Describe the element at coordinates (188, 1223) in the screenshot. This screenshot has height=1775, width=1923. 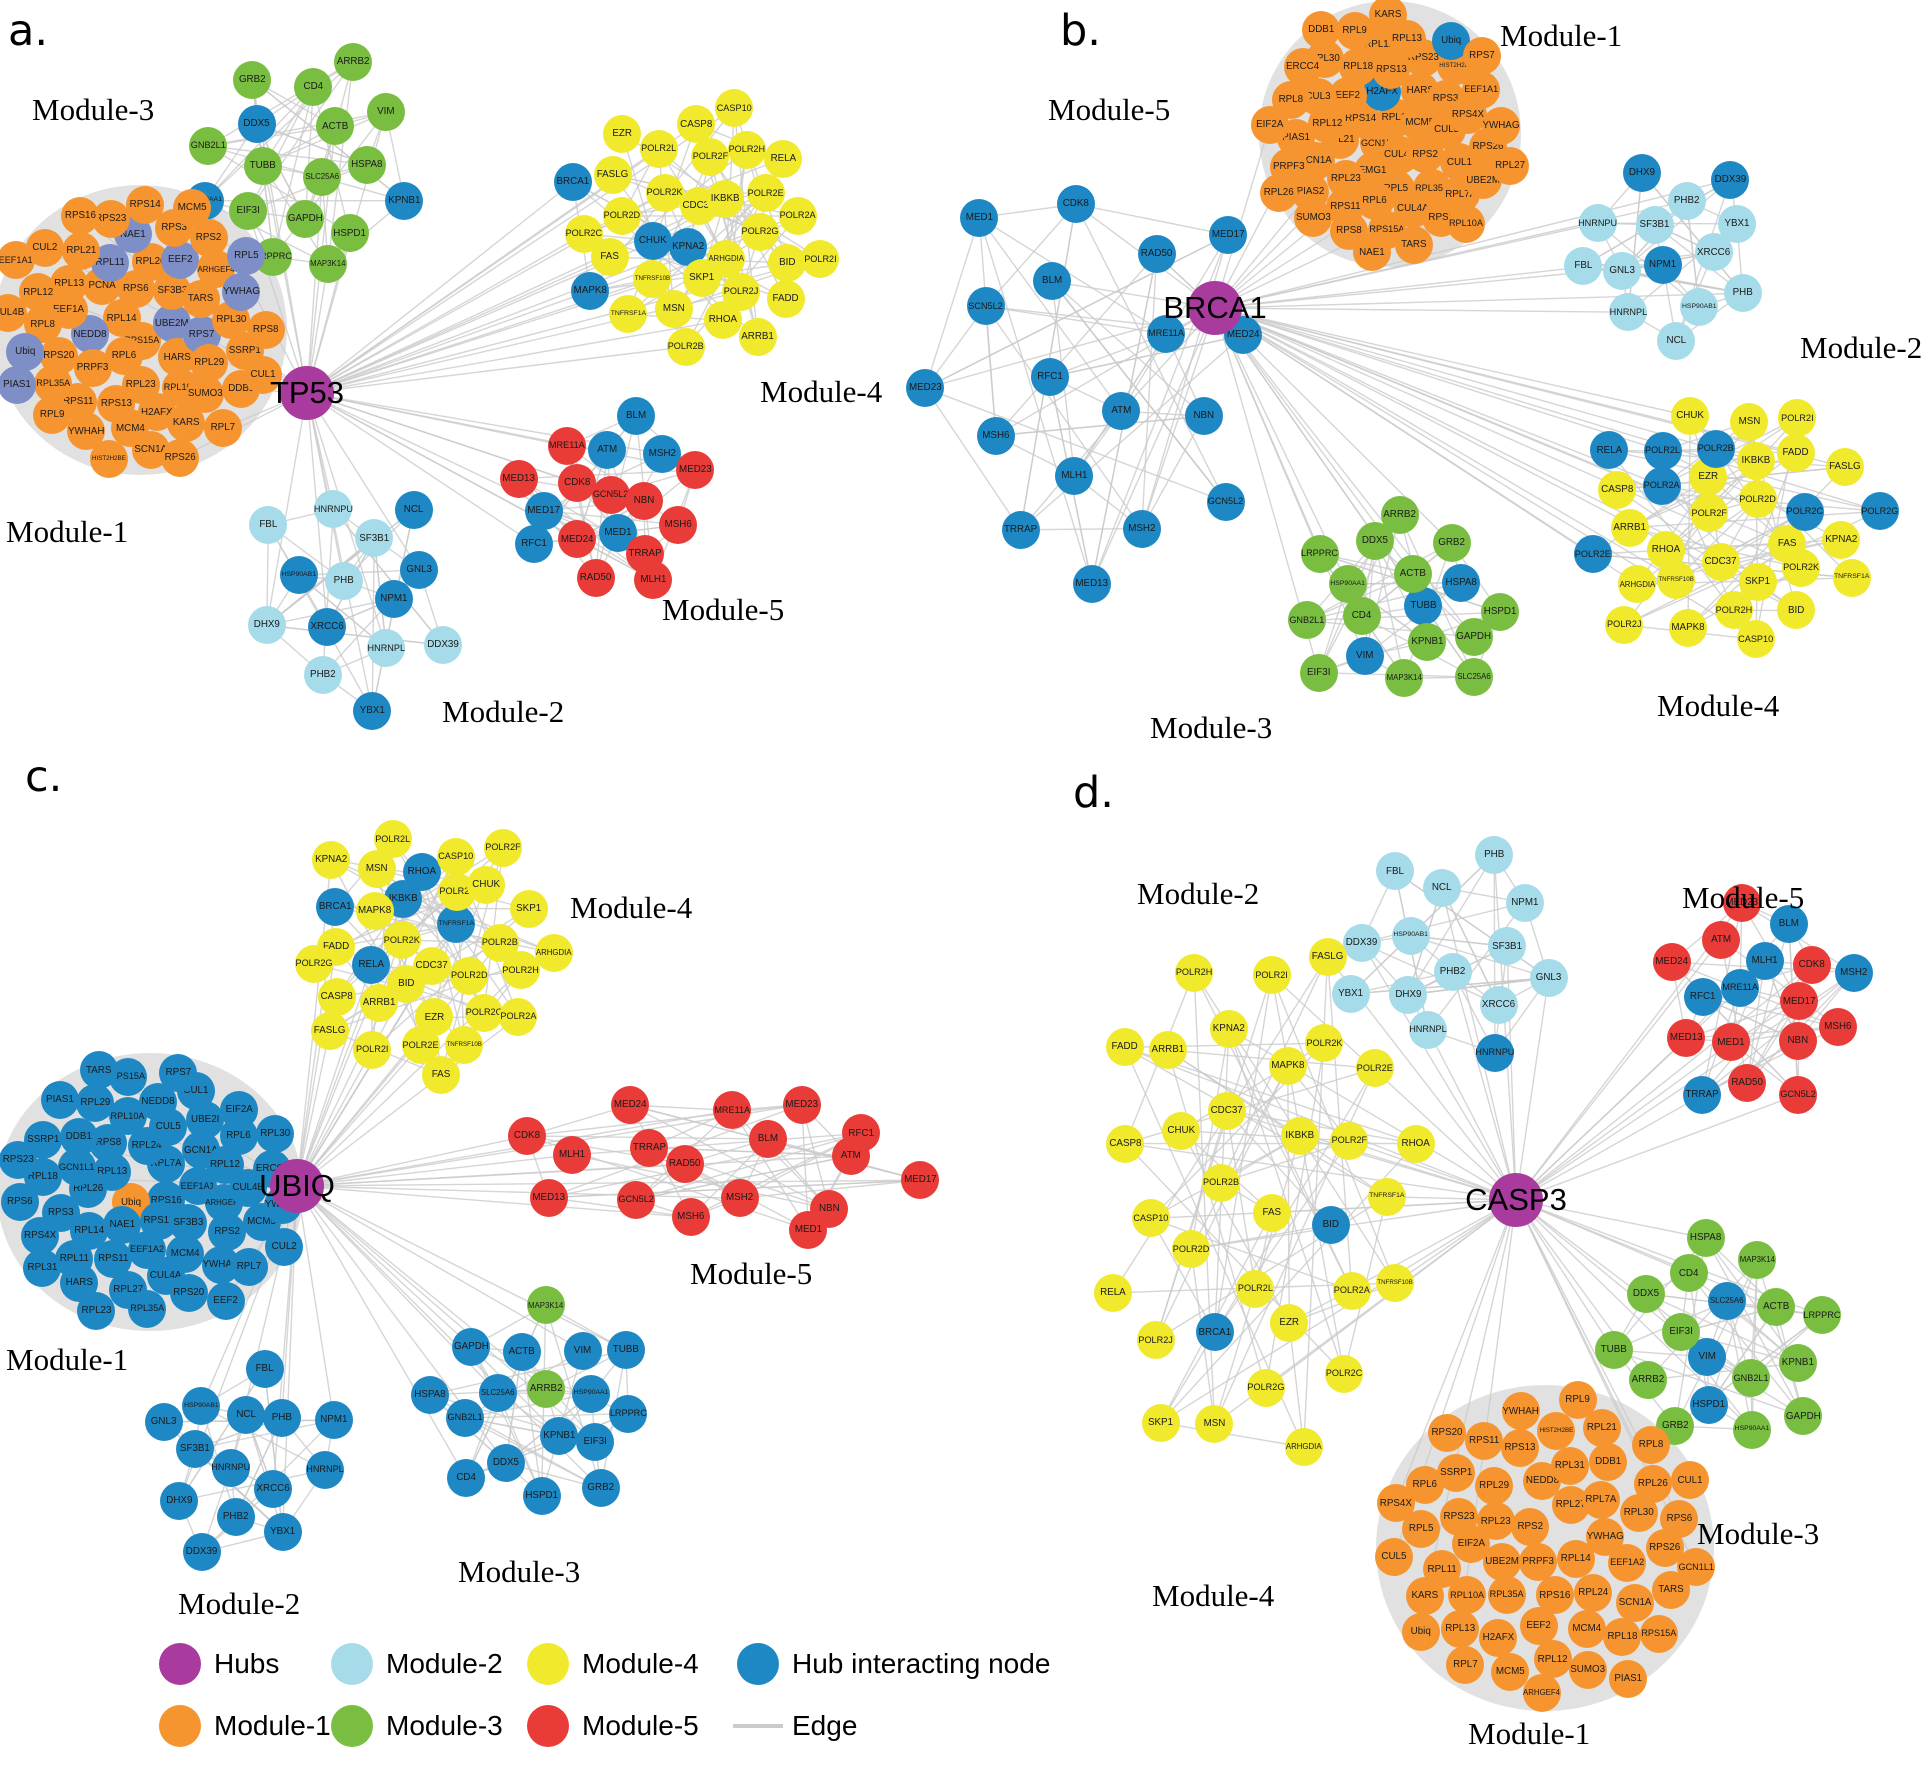
I see `c-node-sf3b3: SF3B3` at that location.